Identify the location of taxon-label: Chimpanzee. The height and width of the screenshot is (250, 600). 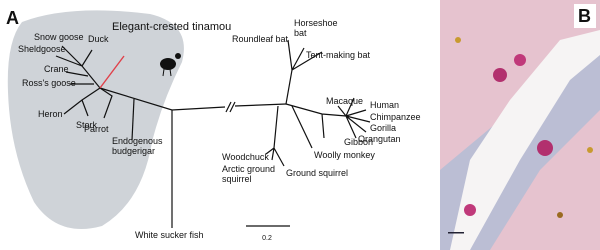
(395, 117).